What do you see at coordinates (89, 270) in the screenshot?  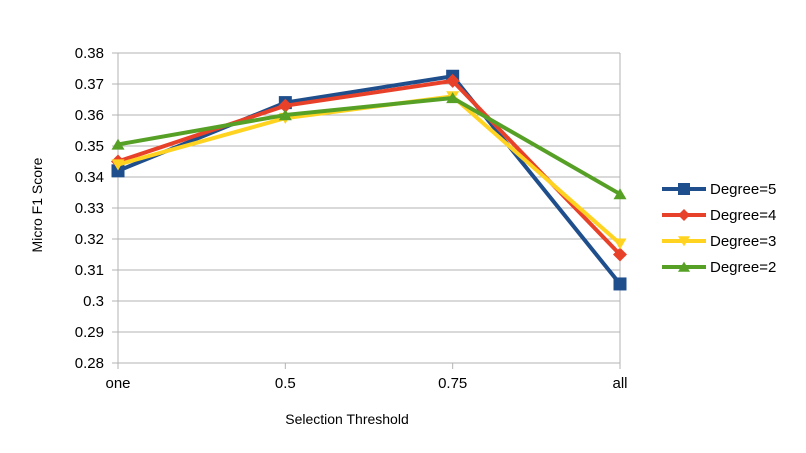 I see `y-tick-label: 0.31` at bounding box center [89, 270].